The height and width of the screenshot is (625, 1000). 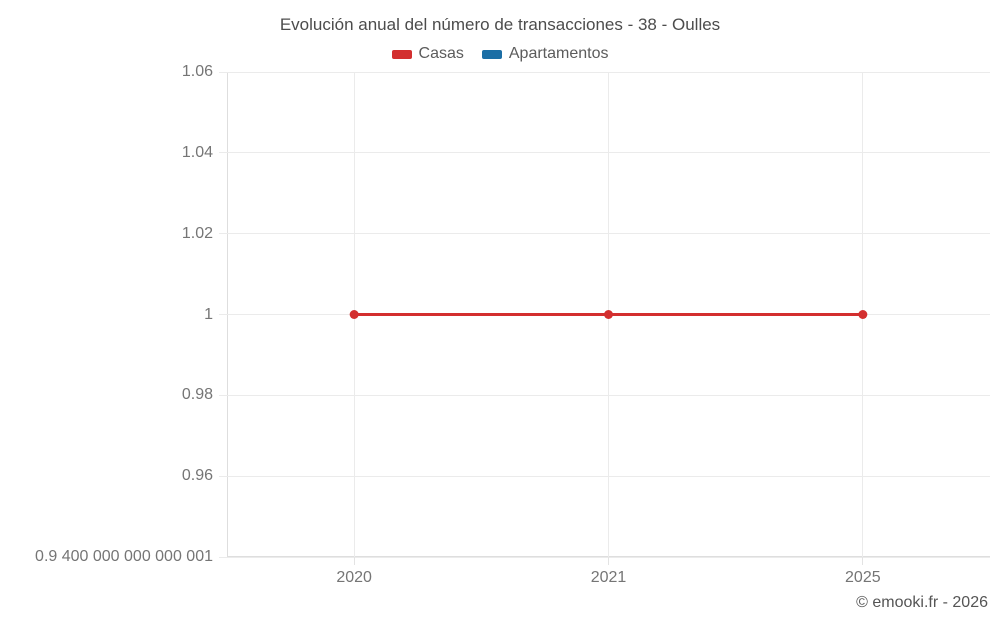 I want to click on y-tick-label: 1, so click(x=208, y=314).